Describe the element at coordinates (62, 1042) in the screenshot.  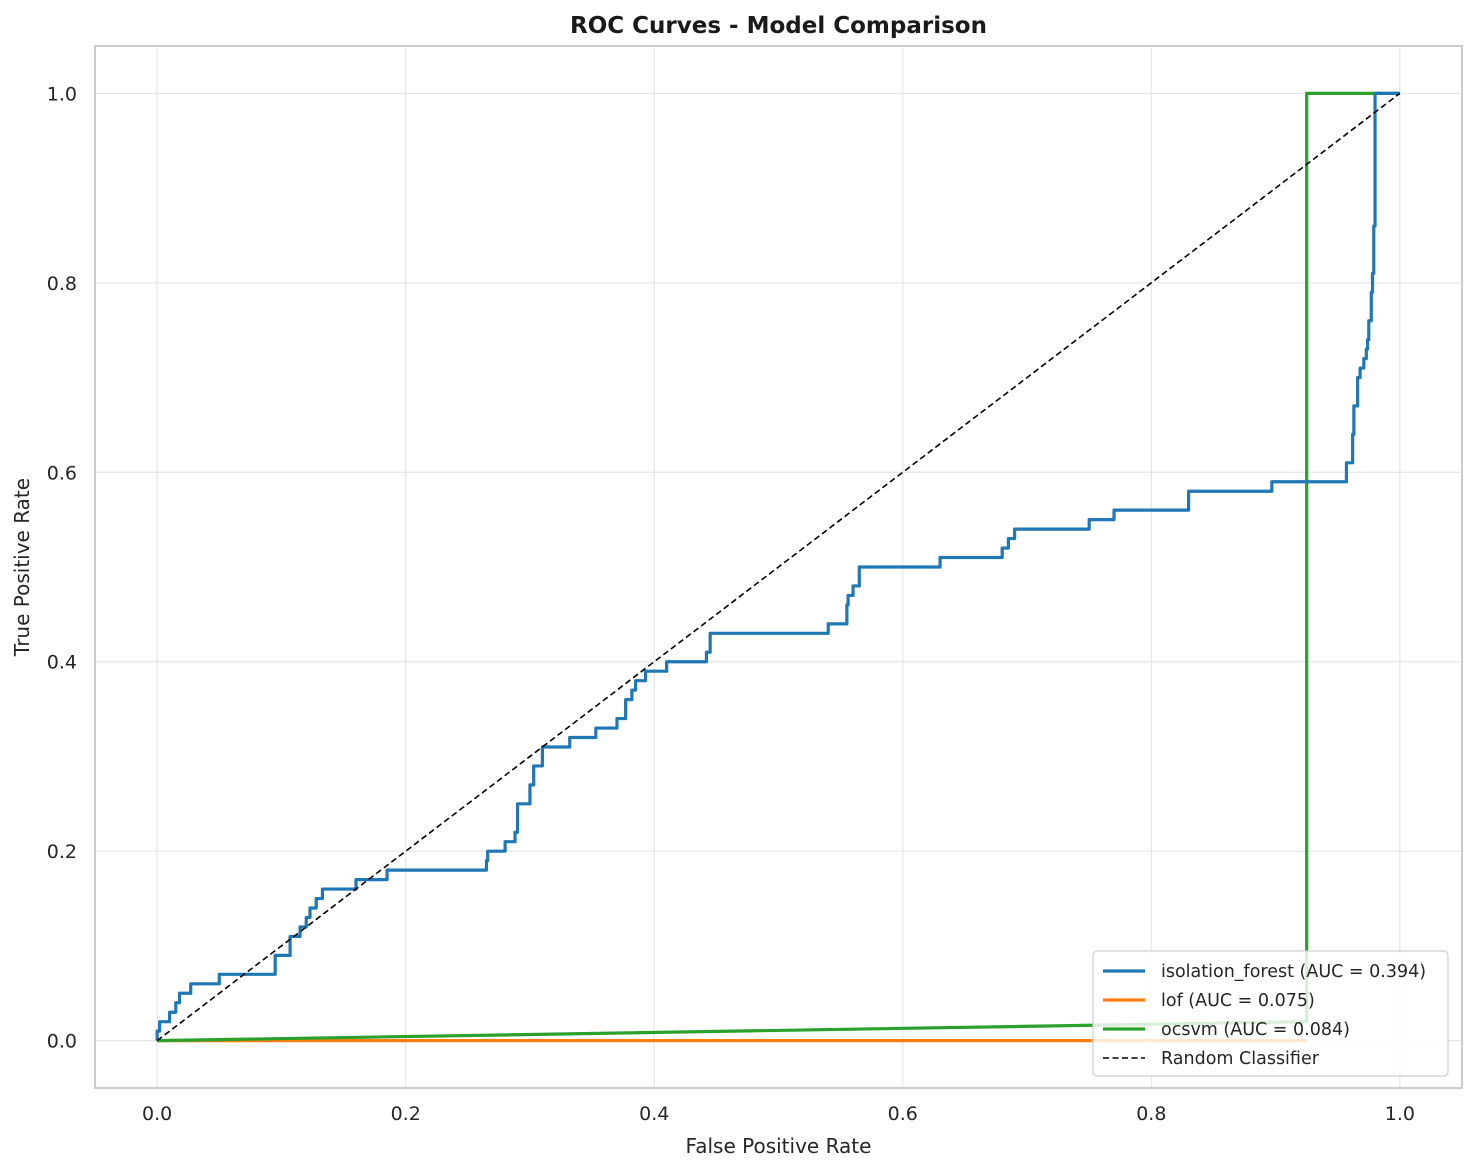
I see `y-tick-label: 0.0` at that location.